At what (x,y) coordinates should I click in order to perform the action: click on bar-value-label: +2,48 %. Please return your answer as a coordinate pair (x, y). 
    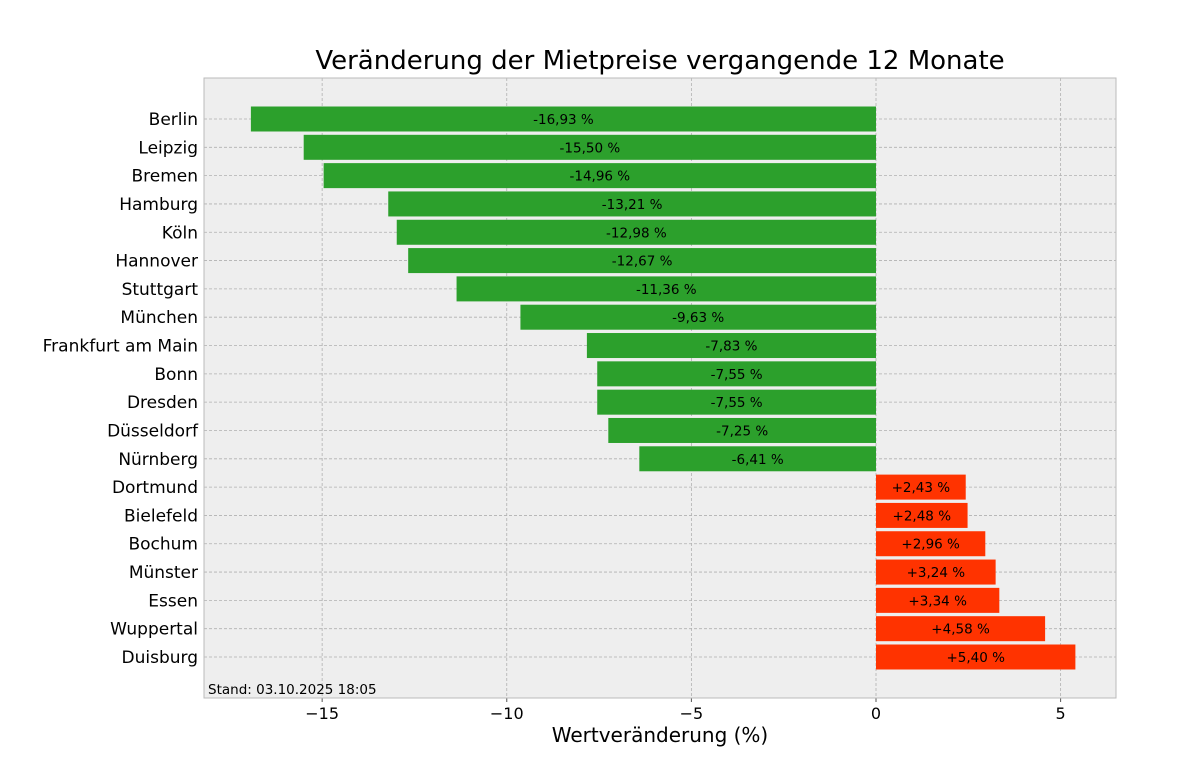
    Looking at the image, I should click on (922, 516).